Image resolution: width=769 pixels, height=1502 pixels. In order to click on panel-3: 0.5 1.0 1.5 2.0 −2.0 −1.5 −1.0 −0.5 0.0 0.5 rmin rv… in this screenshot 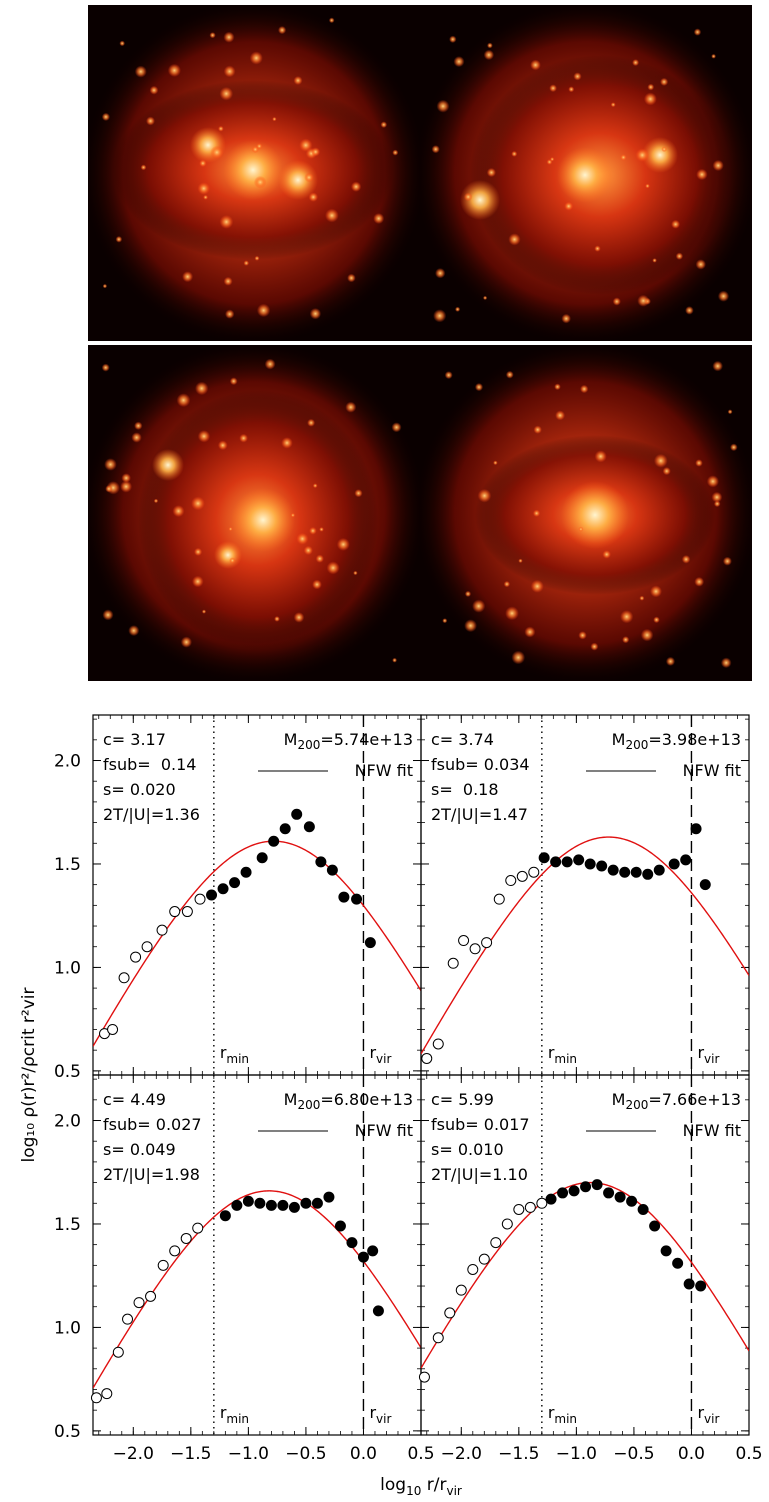, I will do `click(244, 1269)`.